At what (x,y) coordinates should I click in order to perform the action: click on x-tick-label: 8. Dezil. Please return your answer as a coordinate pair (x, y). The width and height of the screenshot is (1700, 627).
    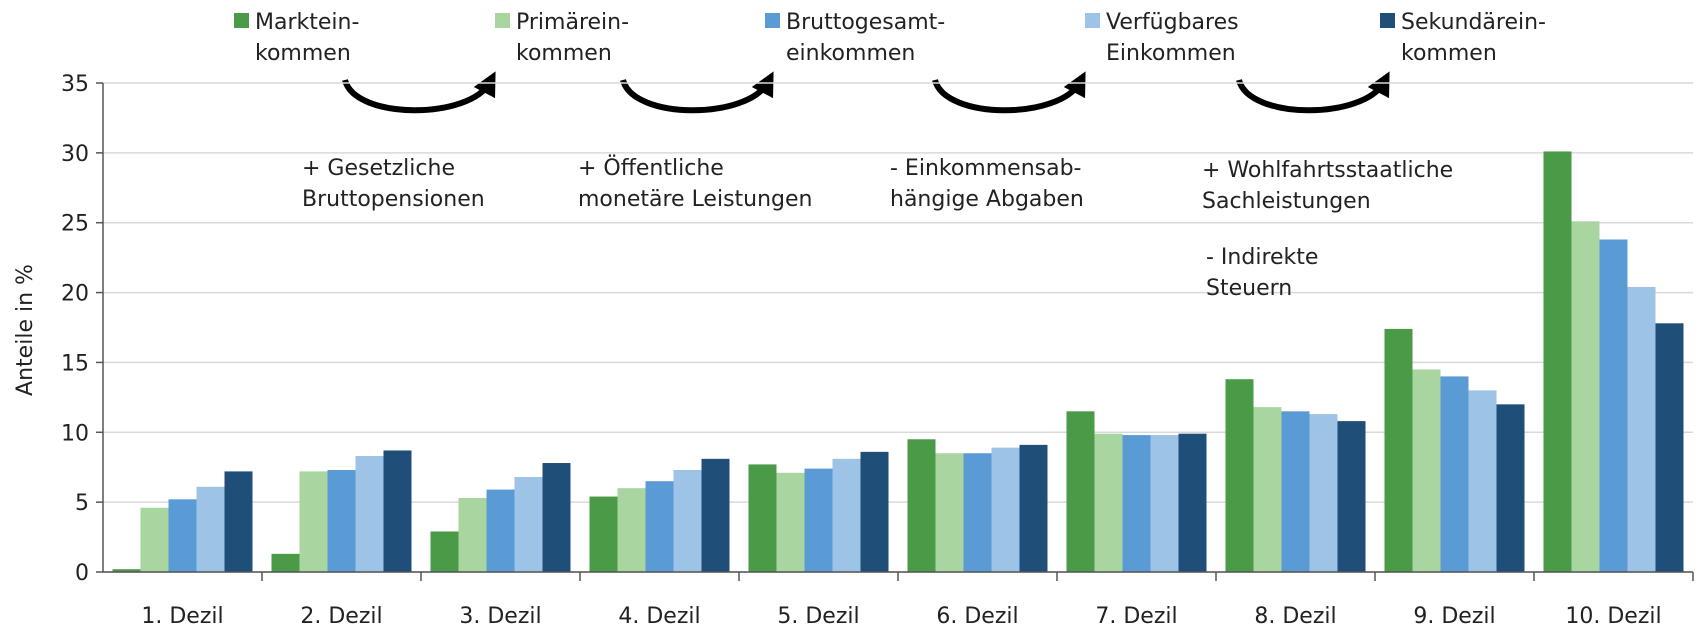
    Looking at the image, I should click on (1295, 615).